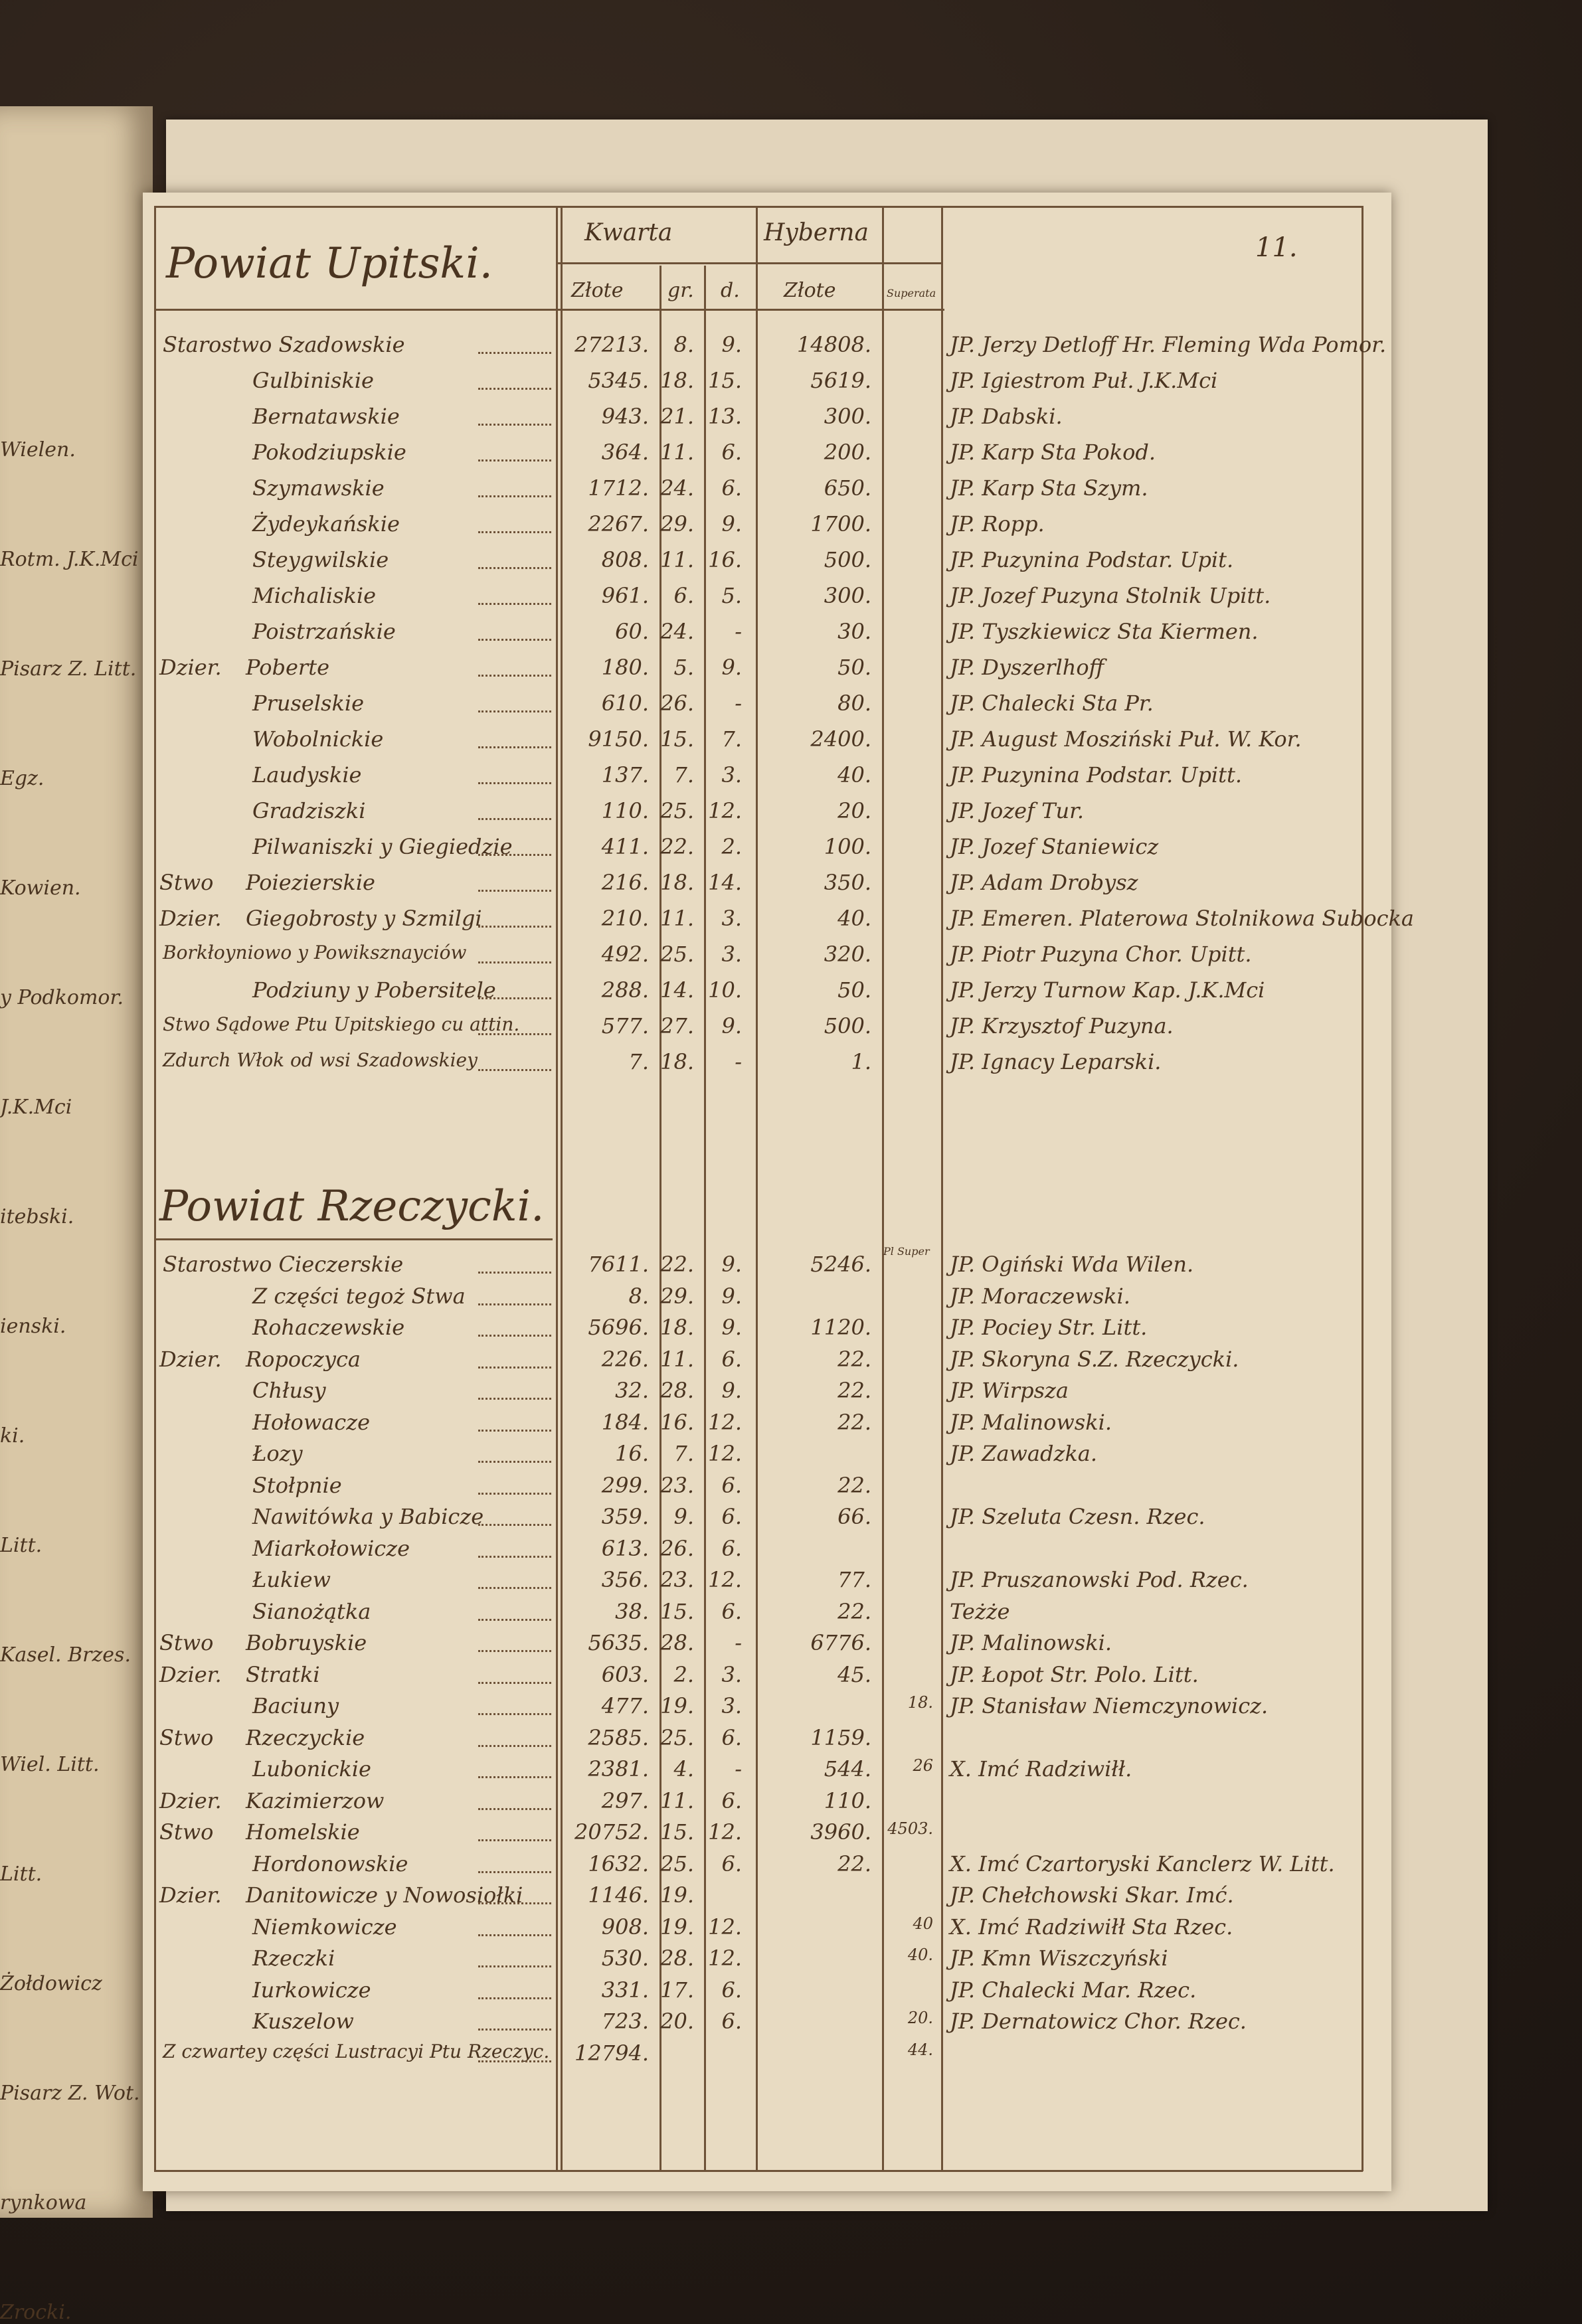 The height and width of the screenshot is (2324, 1582). I want to click on left-page-text: Zrocki., so click(36, 2312).